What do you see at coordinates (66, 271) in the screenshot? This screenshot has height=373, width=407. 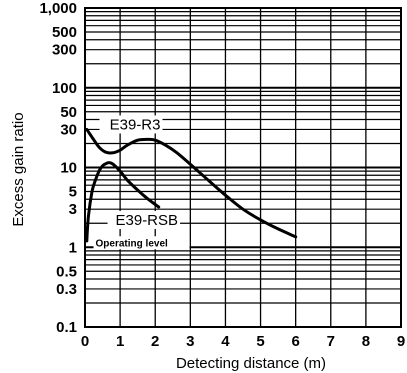 I see `y-tick-label: 0.5` at bounding box center [66, 271].